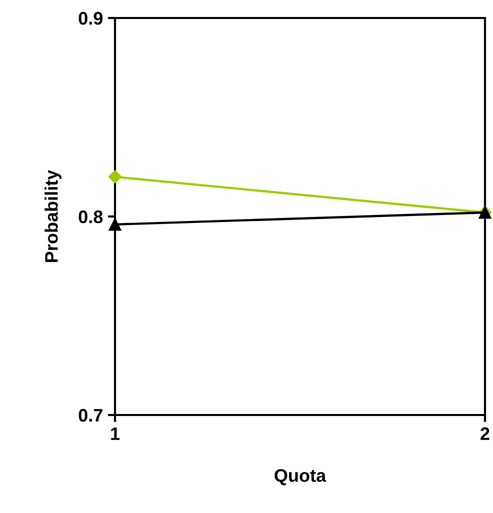  What do you see at coordinates (90, 18) in the screenshot?
I see `y-tick-label: 0.9` at bounding box center [90, 18].